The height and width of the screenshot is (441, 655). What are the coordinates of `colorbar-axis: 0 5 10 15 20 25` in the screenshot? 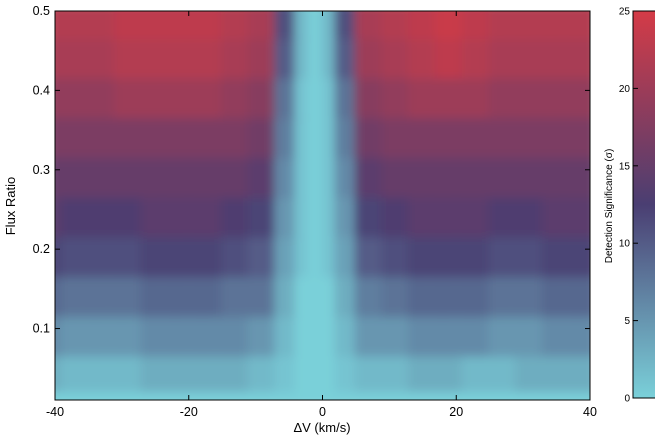 It's located at (628, 206).